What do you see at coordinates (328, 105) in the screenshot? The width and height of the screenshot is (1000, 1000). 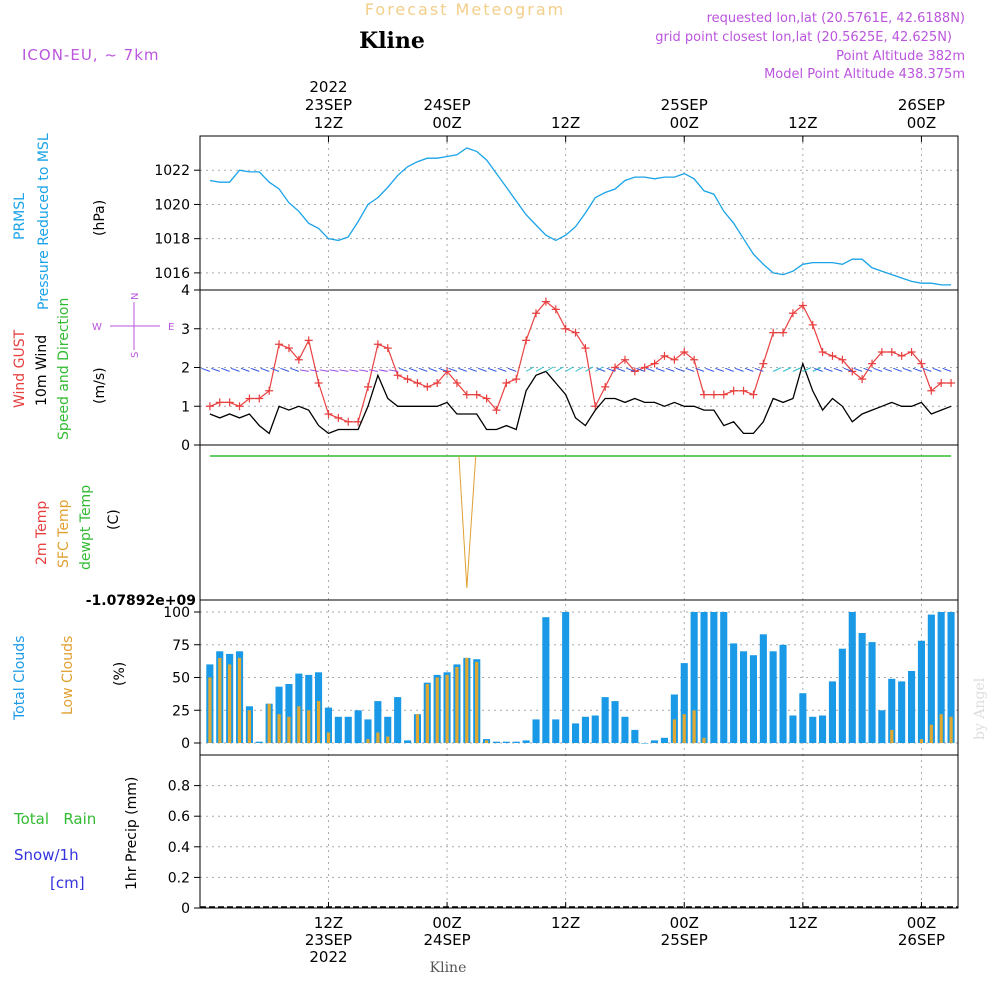 I see `top-time-label: 23SEP` at bounding box center [328, 105].